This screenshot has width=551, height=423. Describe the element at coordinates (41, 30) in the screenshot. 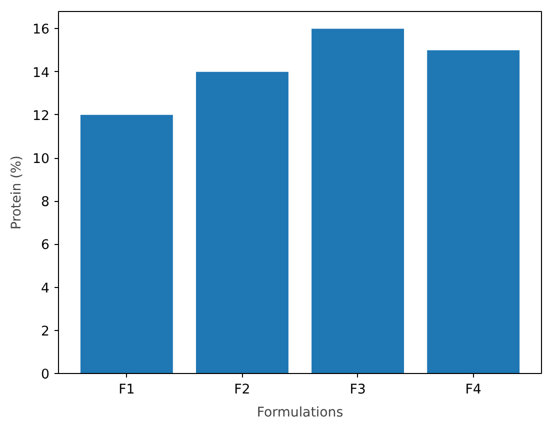

I see `y-tick-label: 16` at that location.